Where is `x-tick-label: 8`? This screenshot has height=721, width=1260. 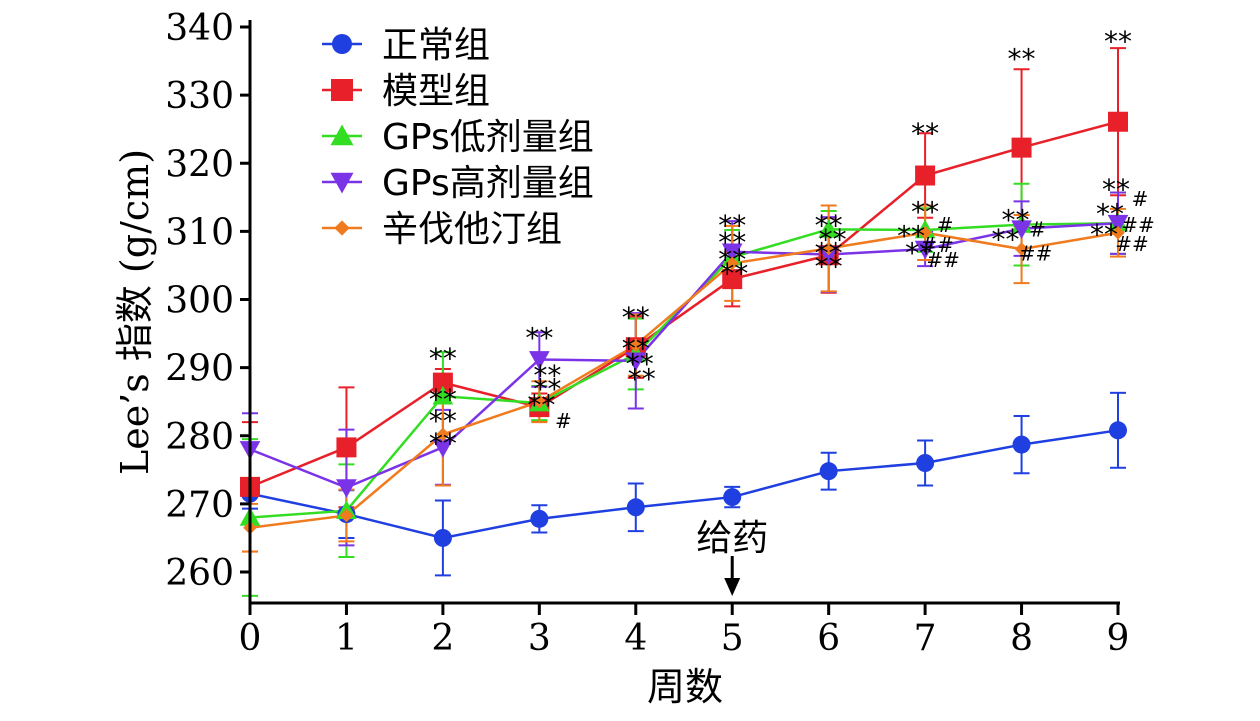
x-tick-label: 8 is located at coordinates (1021, 638).